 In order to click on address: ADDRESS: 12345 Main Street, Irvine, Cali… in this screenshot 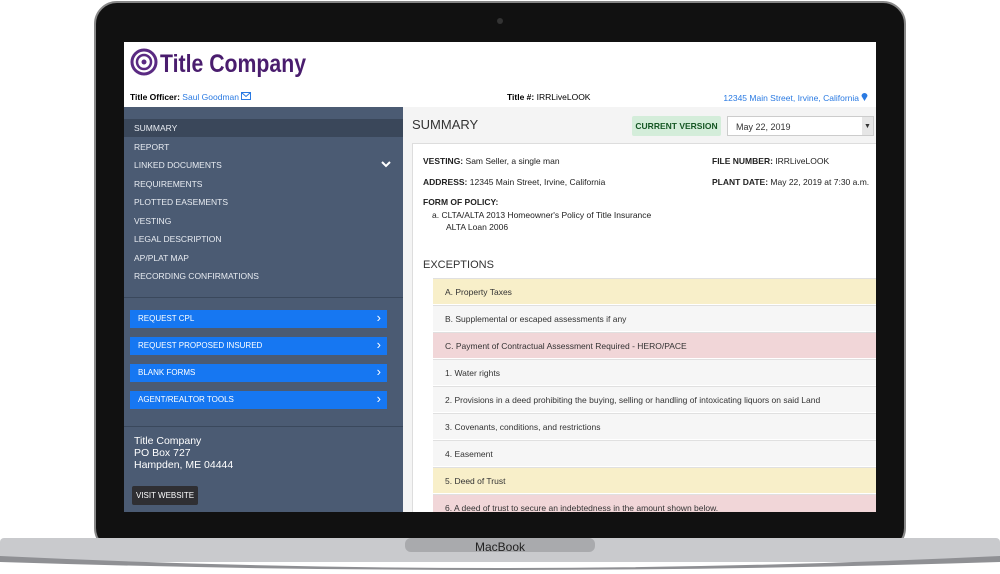, I will do `click(514, 182)`.